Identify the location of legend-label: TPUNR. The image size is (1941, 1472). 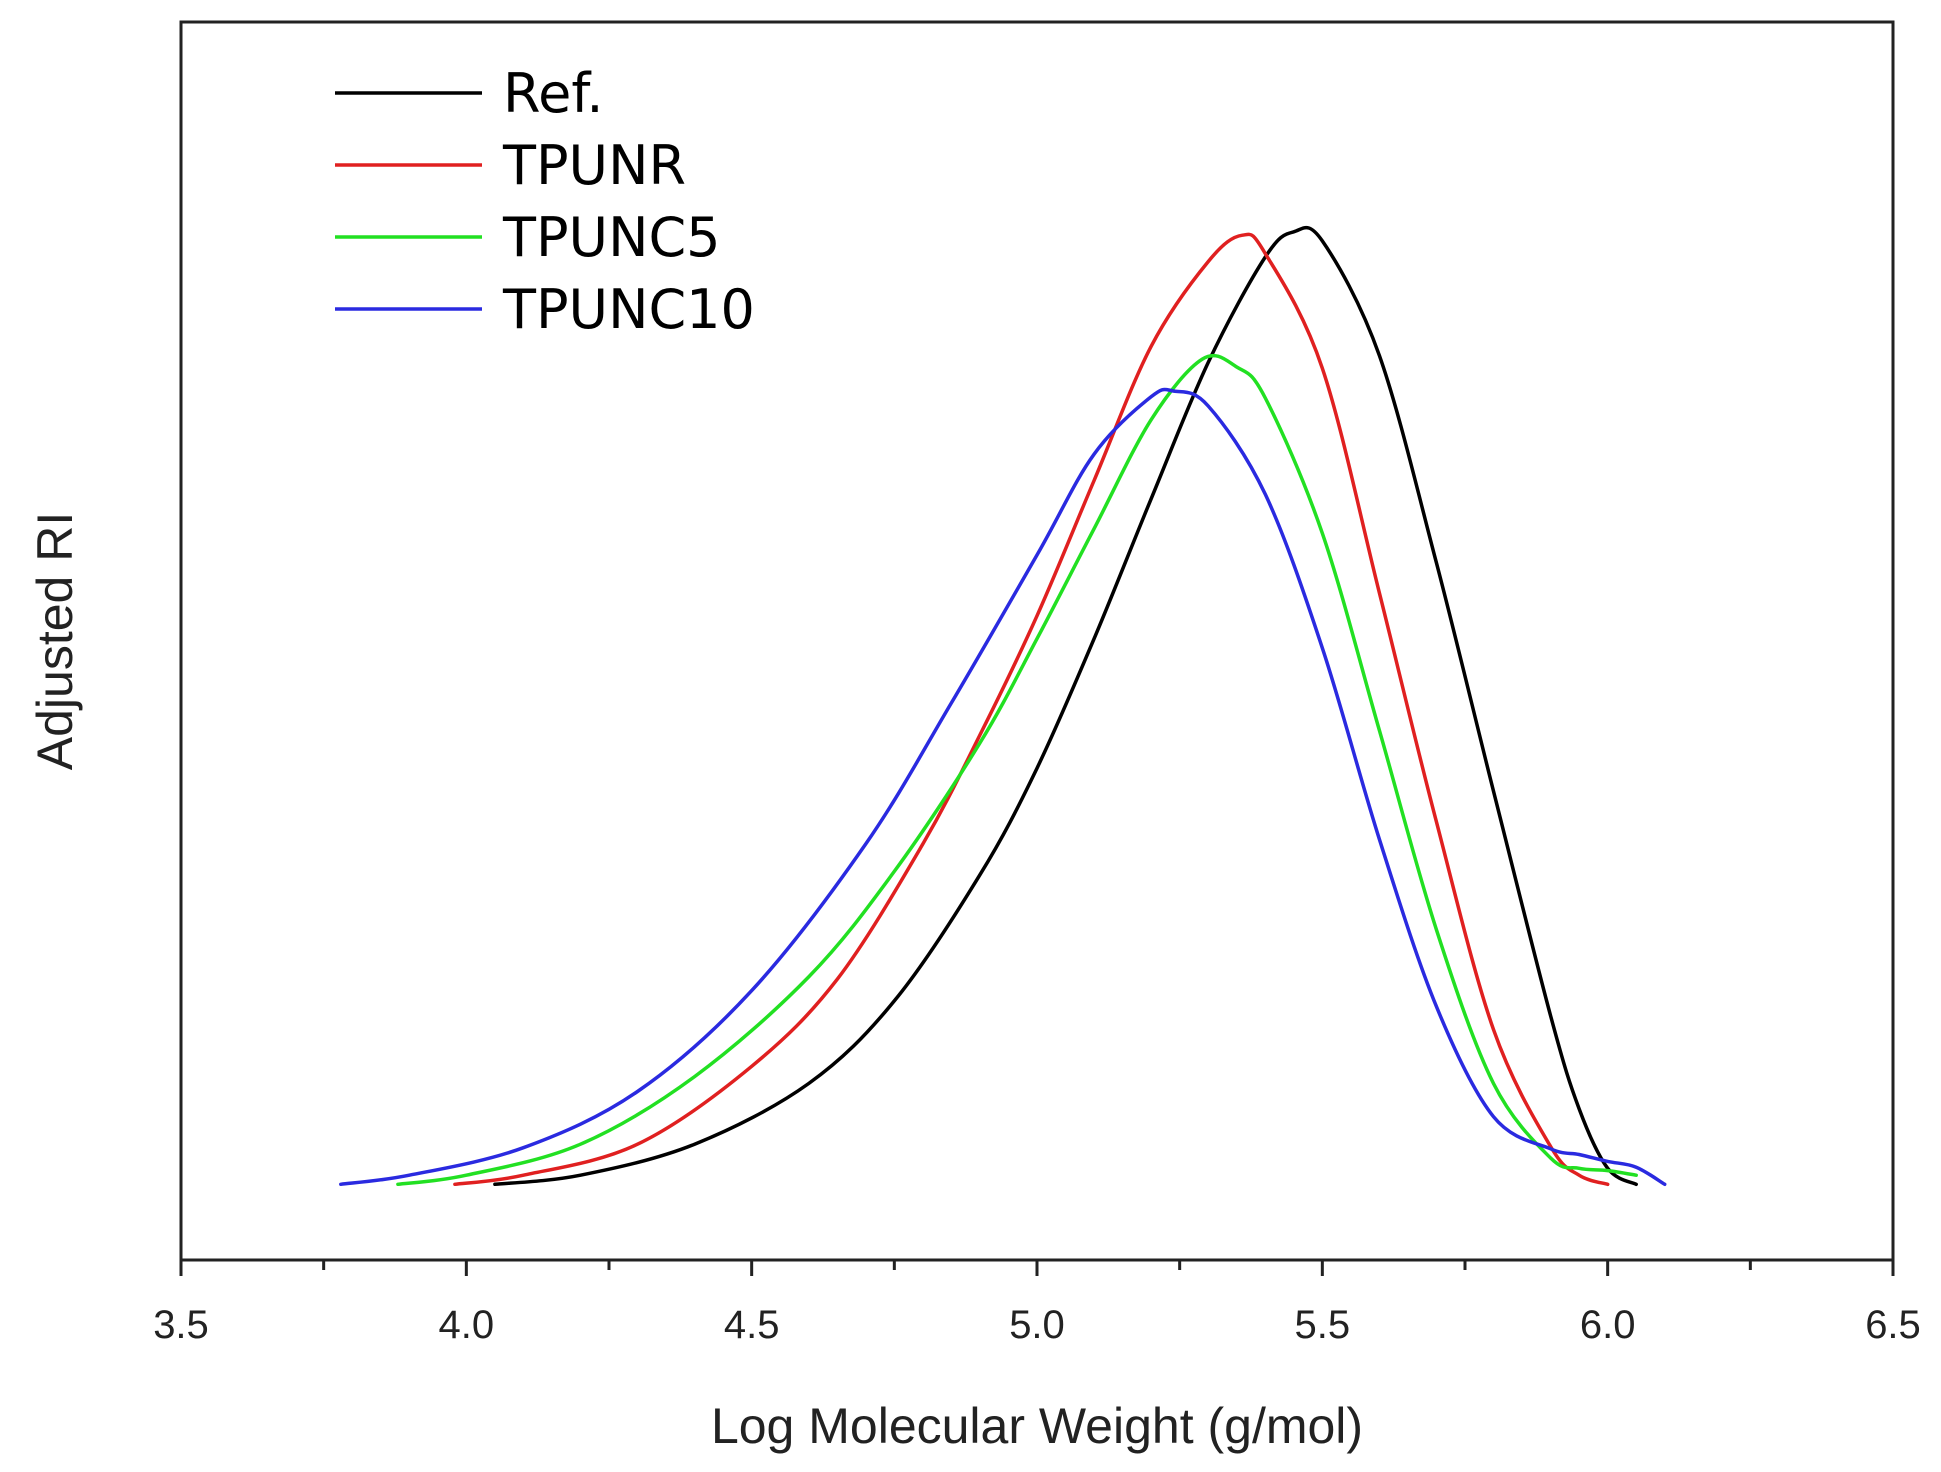
(594, 165).